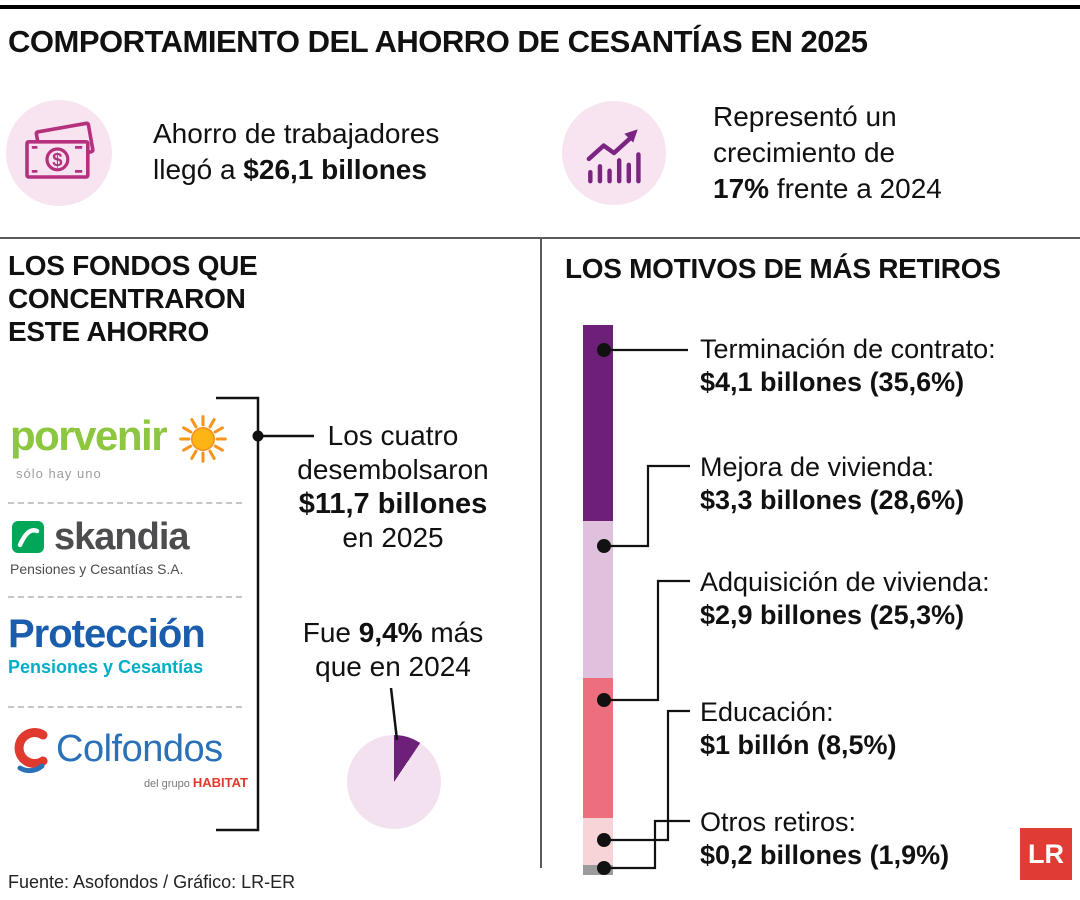  What do you see at coordinates (59, 473) in the screenshot?
I see `porvenir-tagline: sólo hay uno` at bounding box center [59, 473].